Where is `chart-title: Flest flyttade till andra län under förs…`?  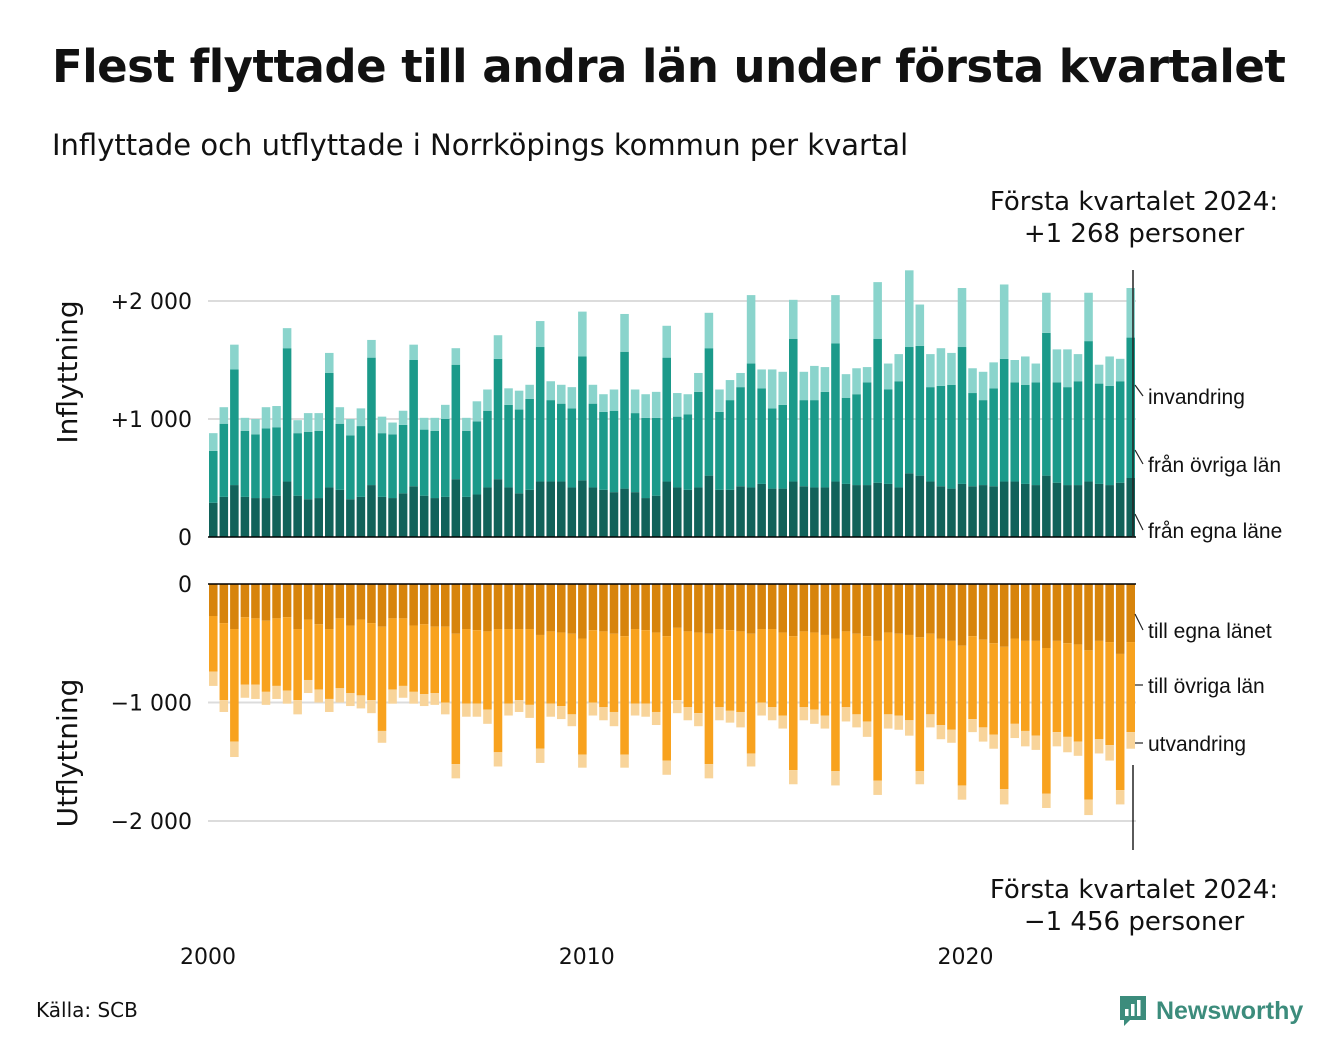
chart-title: Flest flyttade till andra län under förs… is located at coordinates (669, 66).